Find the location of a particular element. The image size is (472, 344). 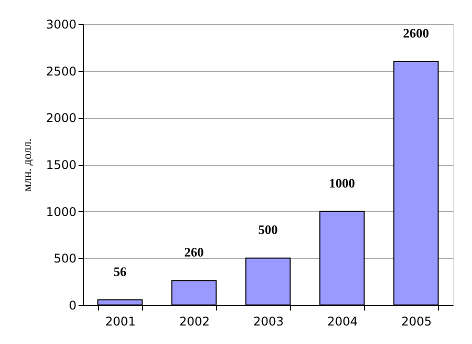

y-tick-label: 2000 is located at coordinates (61, 118).